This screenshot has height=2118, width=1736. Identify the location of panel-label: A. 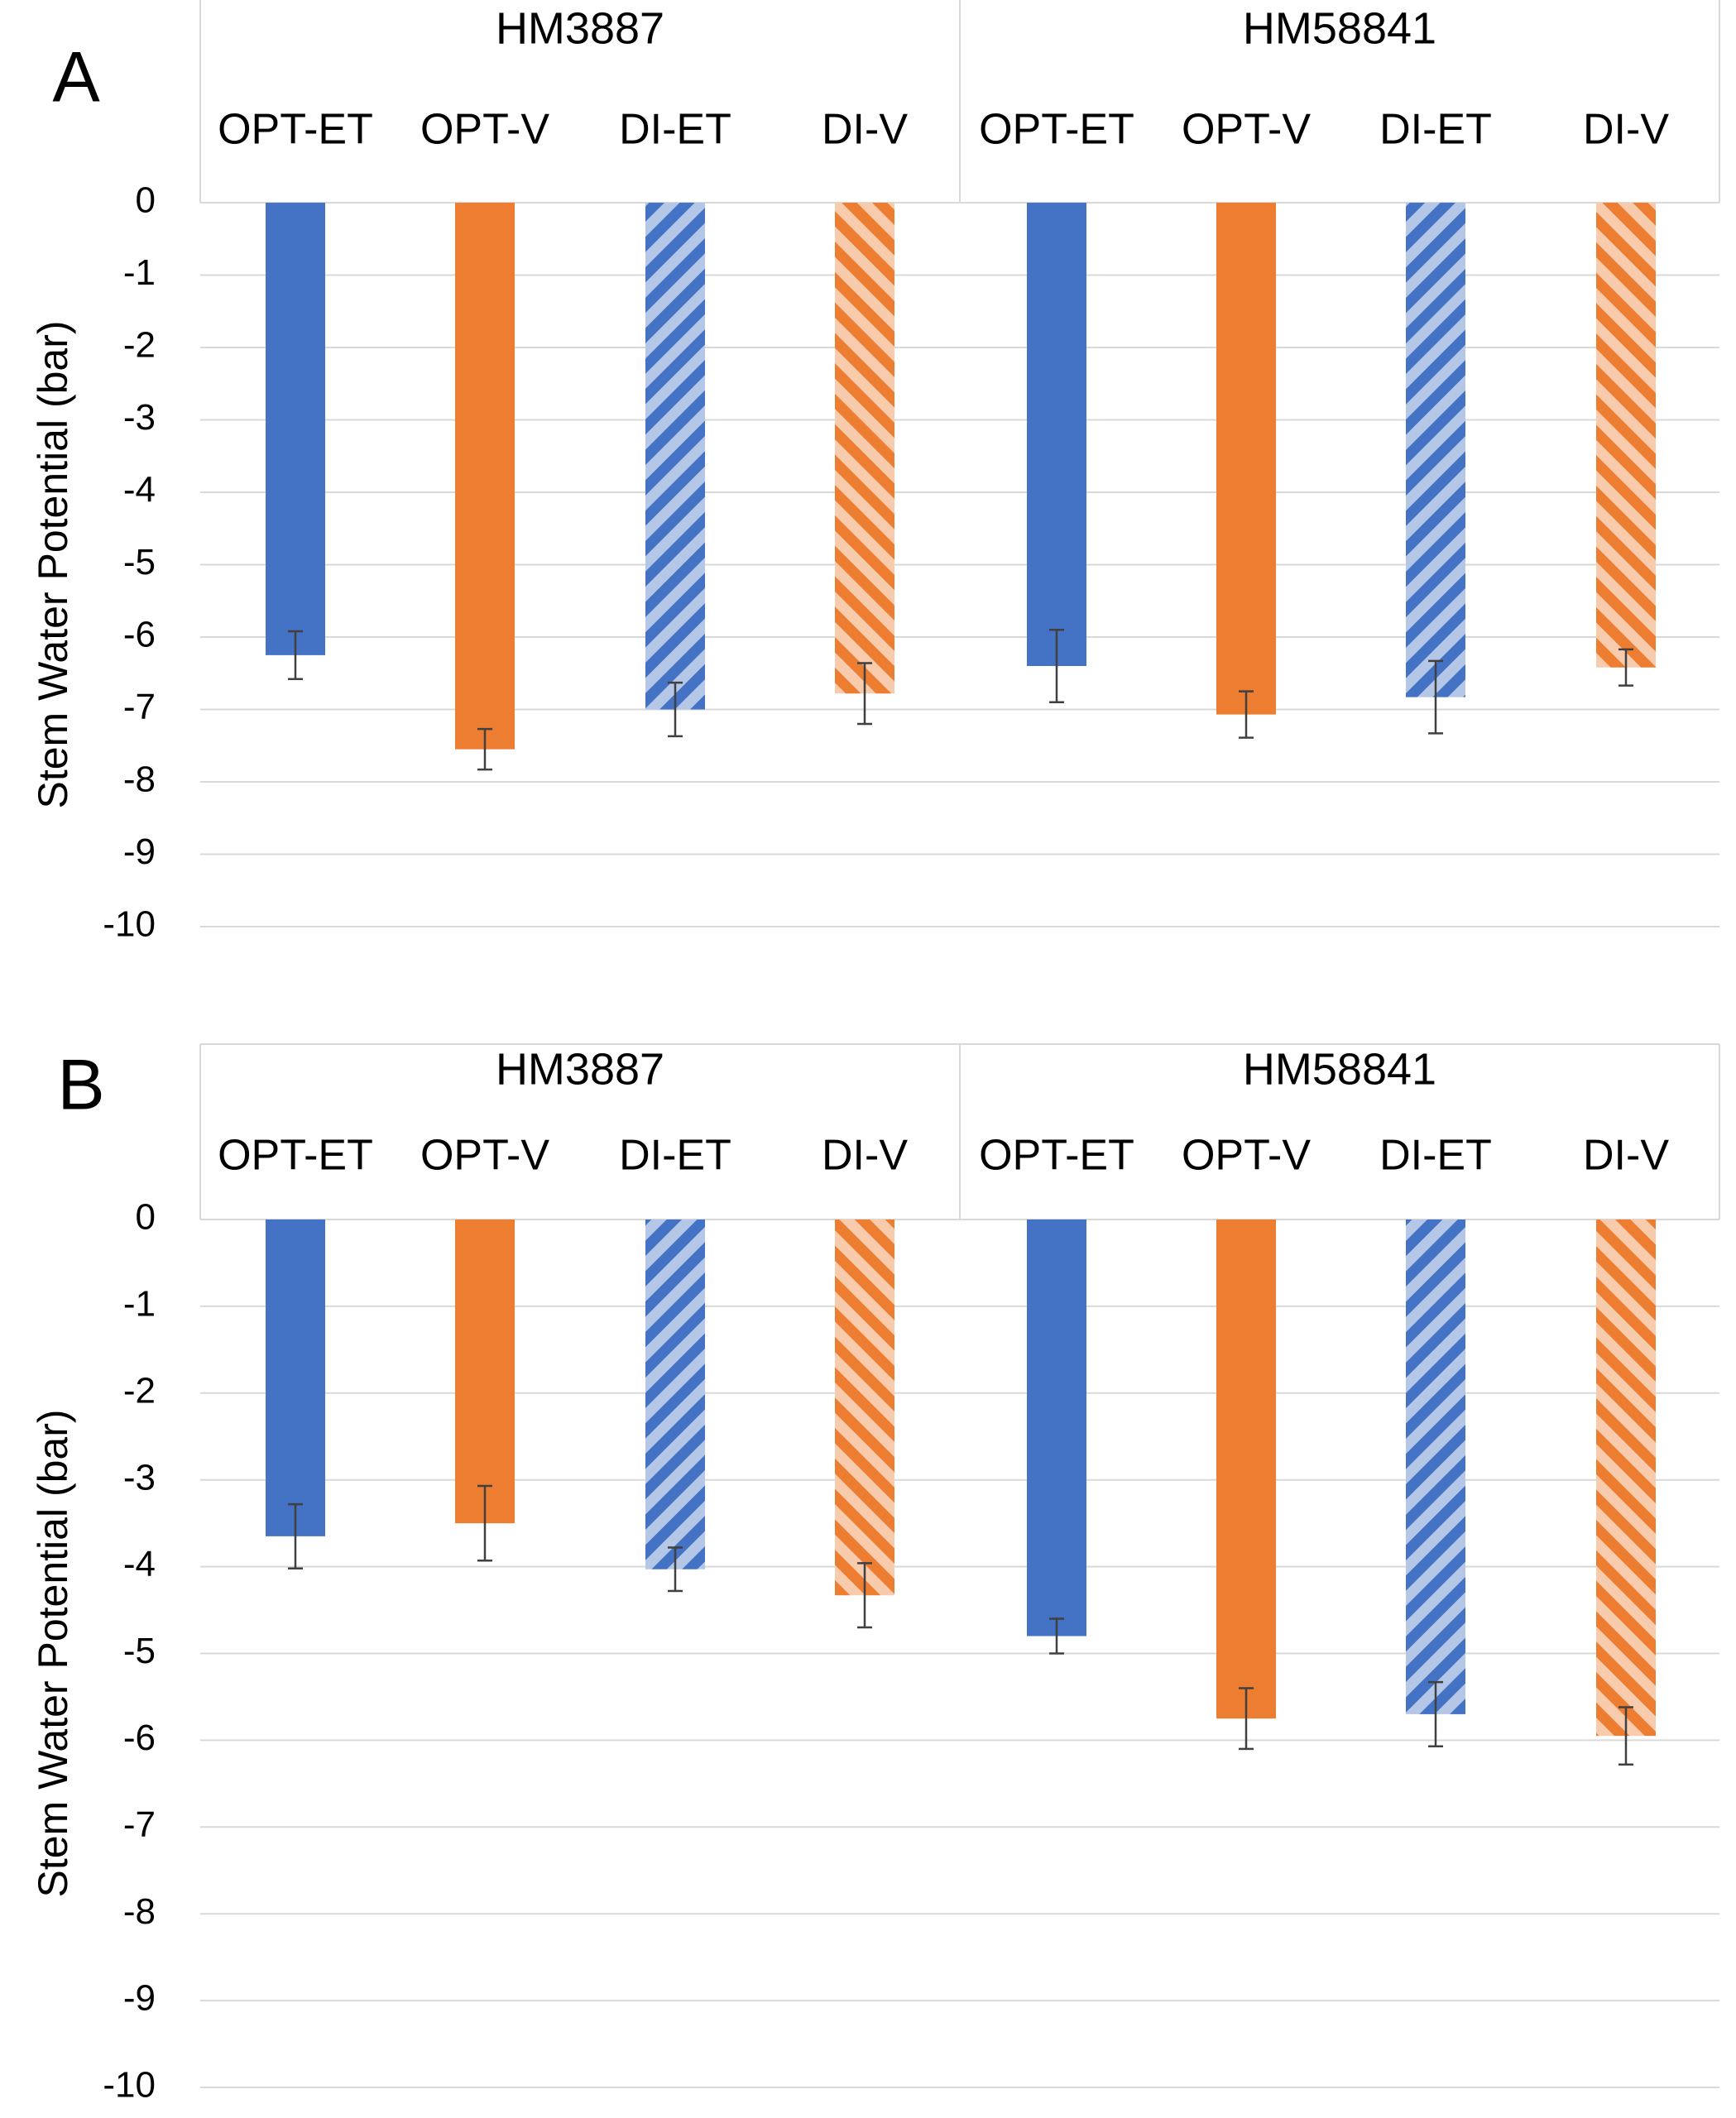
(76, 77).